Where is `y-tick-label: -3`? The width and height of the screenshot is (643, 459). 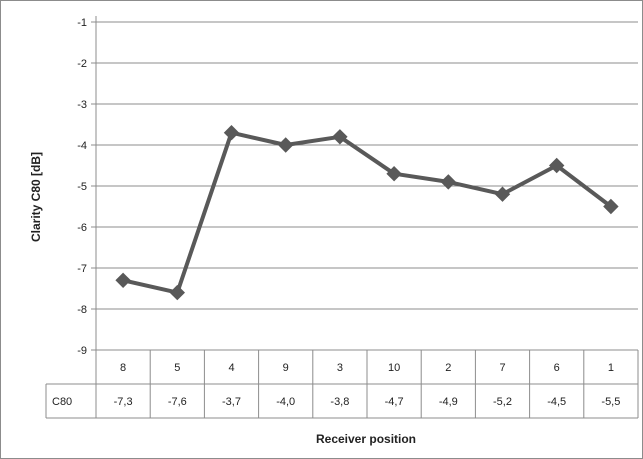
y-tick-label: -3 is located at coordinates (82, 105).